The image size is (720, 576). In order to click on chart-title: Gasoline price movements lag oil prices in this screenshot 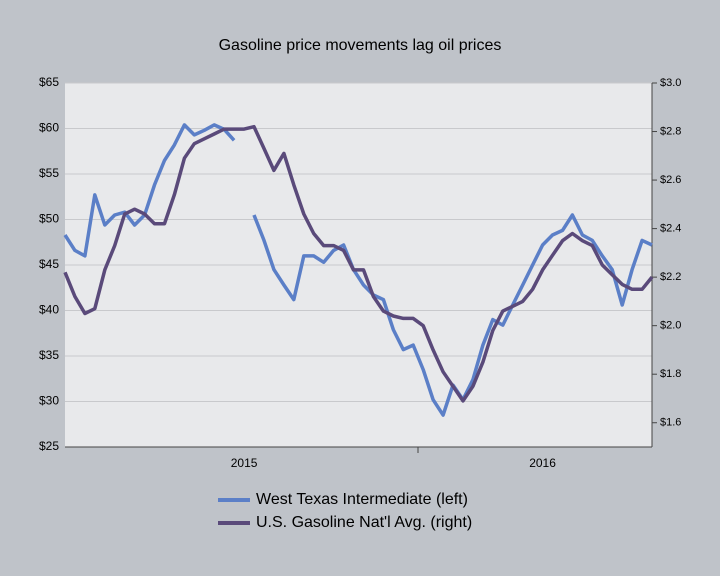, I will do `click(360, 45)`.